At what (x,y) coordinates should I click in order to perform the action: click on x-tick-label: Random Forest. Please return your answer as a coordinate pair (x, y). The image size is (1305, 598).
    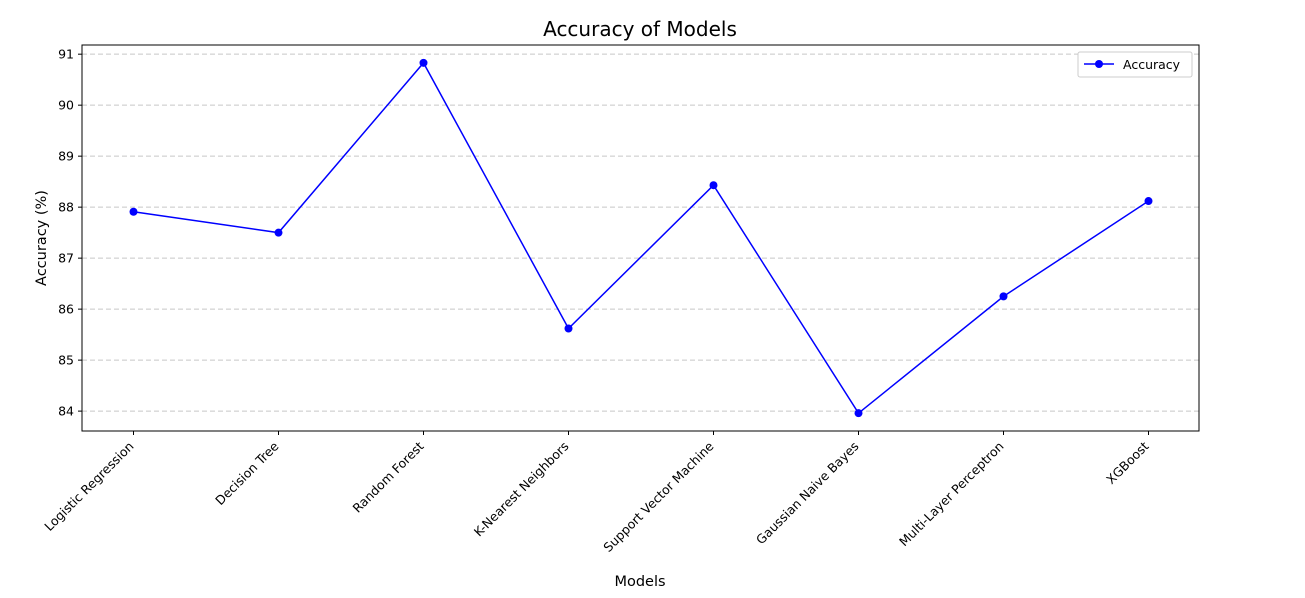
    Looking at the image, I should click on (387, 476).